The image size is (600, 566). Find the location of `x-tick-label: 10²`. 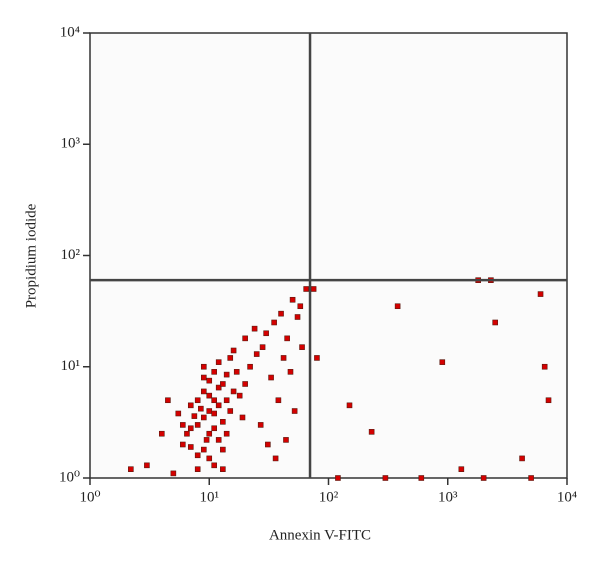

x-tick-label: 10² is located at coordinates (329, 497).